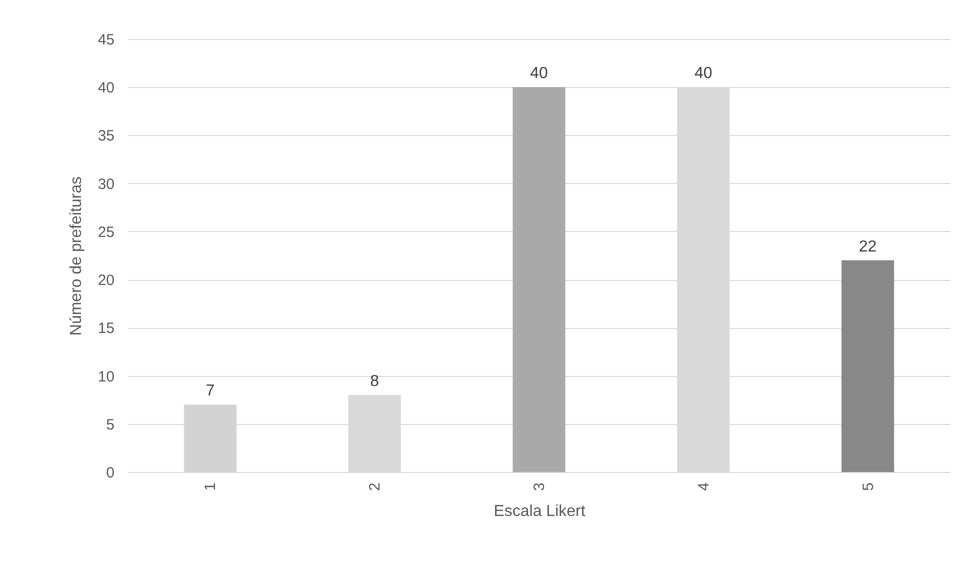 Image resolution: width=962 pixels, height=583 pixels. Describe the element at coordinates (106, 184) in the screenshot. I see `y-tick-label: 30` at that location.